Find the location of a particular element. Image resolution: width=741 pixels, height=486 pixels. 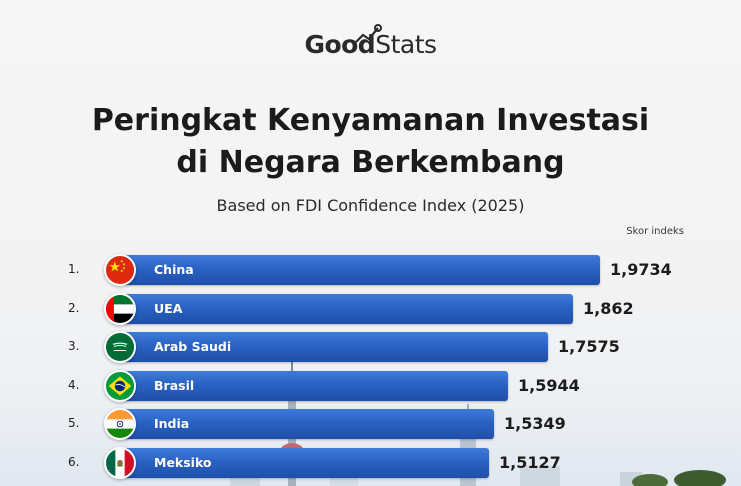

rank-label: 1. is located at coordinates (74, 269).